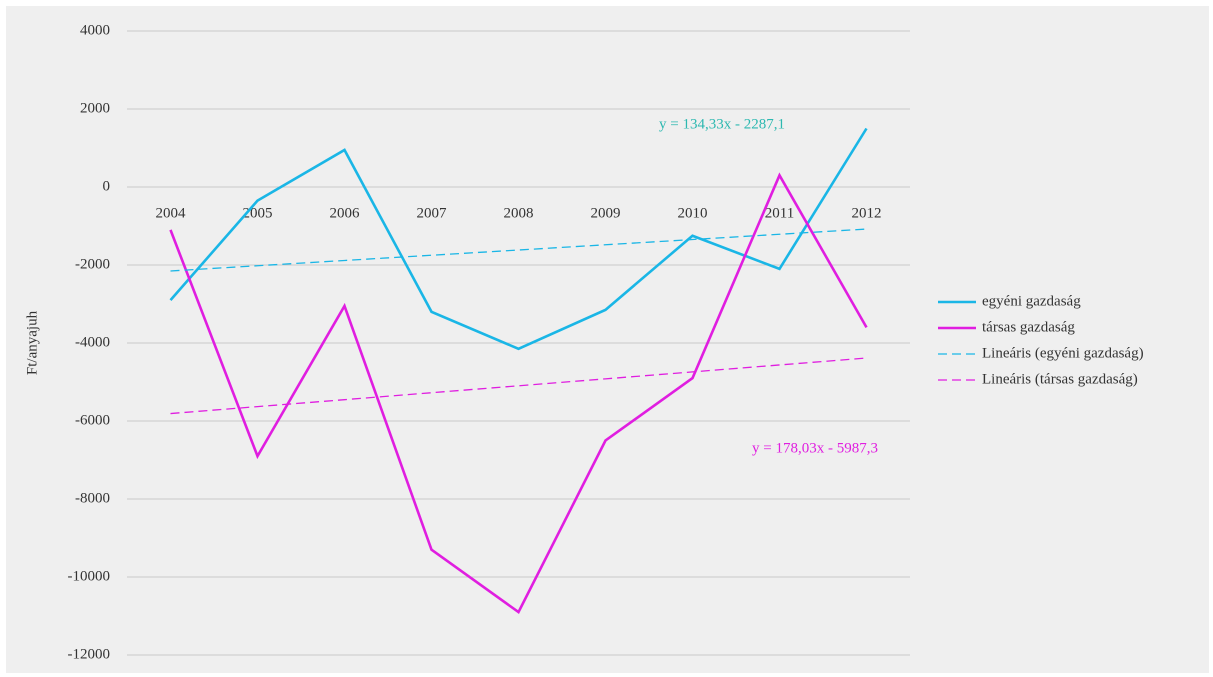  What do you see at coordinates (867, 213) in the screenshot?
I see `x-tick-label: 2012` at bounding box center [867, 213].